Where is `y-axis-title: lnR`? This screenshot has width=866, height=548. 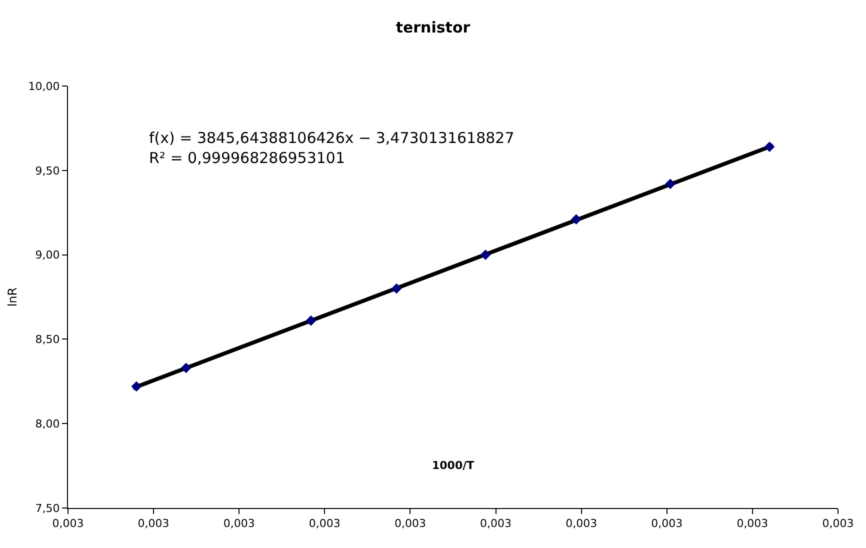 y-axis-title: lnR is located at coordinates (13, 297).